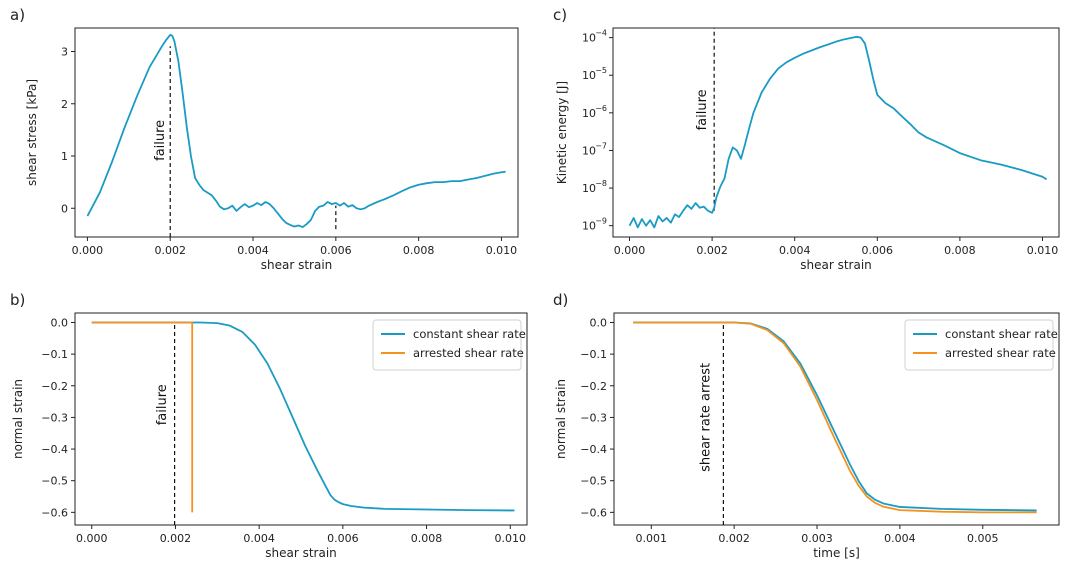 The width and height of the screenshot is (1073, 564). What do you see at coordinates (32, 132) in the screenshot?
I see `y-axis-label: shear stress [kPa]` at bounding box center [32, 132].